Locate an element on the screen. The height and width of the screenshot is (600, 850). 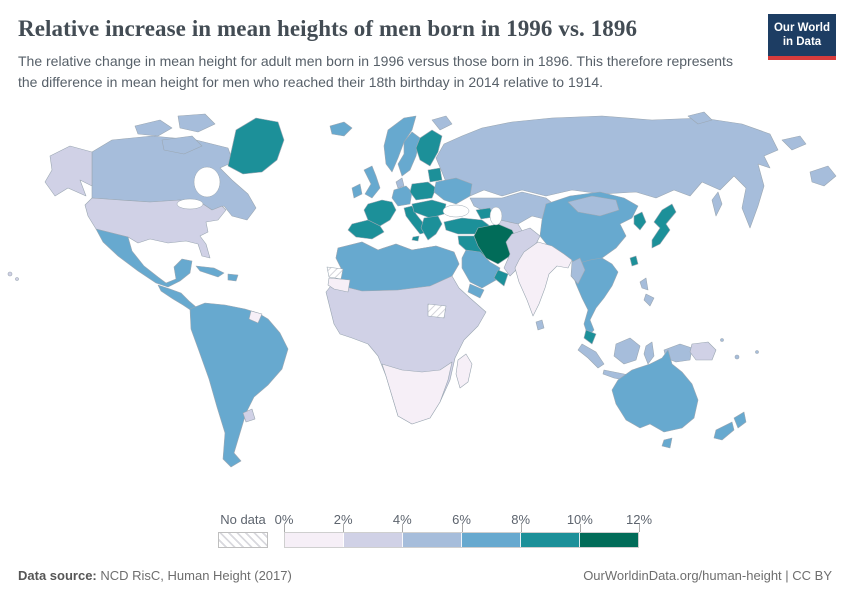
region-alaska is located at coordinates (68, 171).